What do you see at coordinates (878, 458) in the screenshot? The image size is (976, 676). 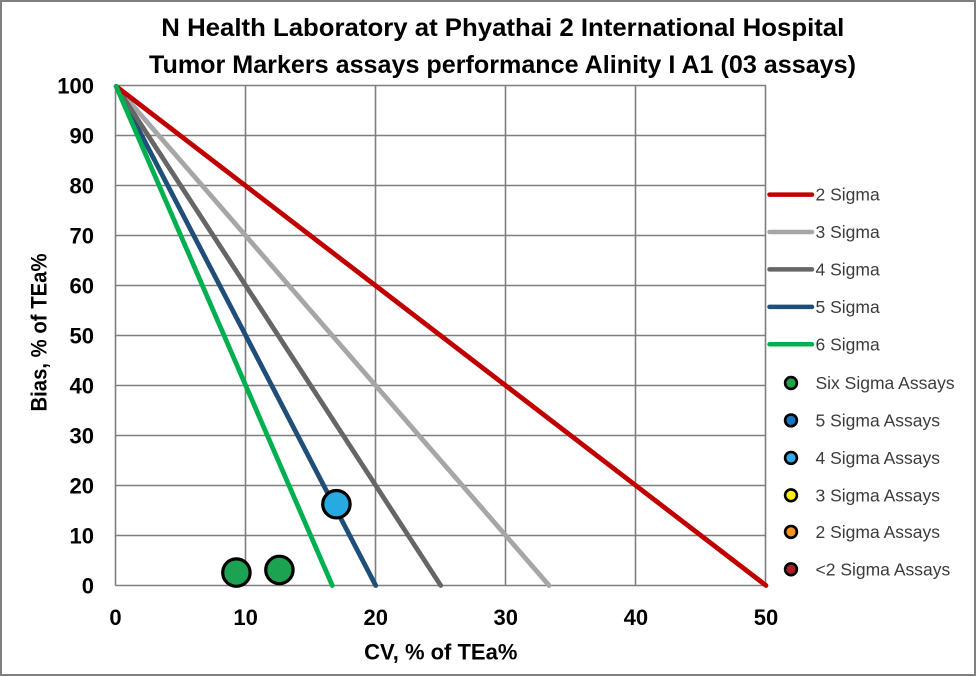 I see `svg-text: 4 Sigma Assays` at bounding box center [878, 458].